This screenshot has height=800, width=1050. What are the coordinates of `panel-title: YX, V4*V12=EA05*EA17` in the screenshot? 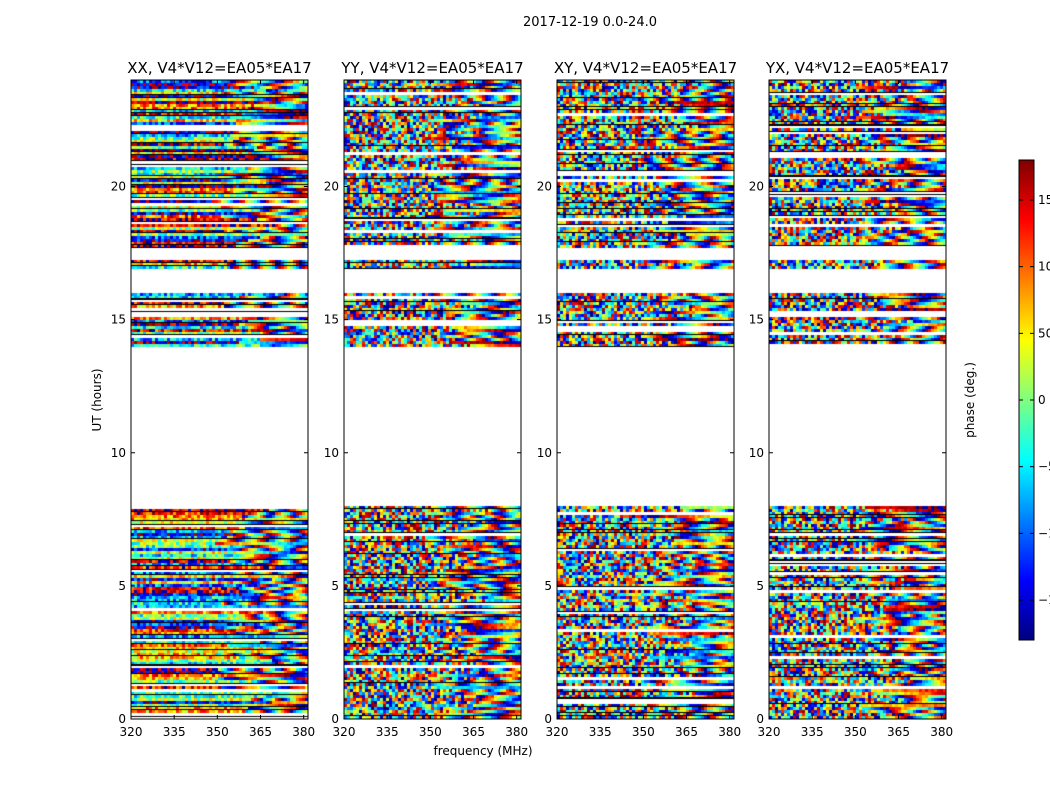 It's located at (857, 68).